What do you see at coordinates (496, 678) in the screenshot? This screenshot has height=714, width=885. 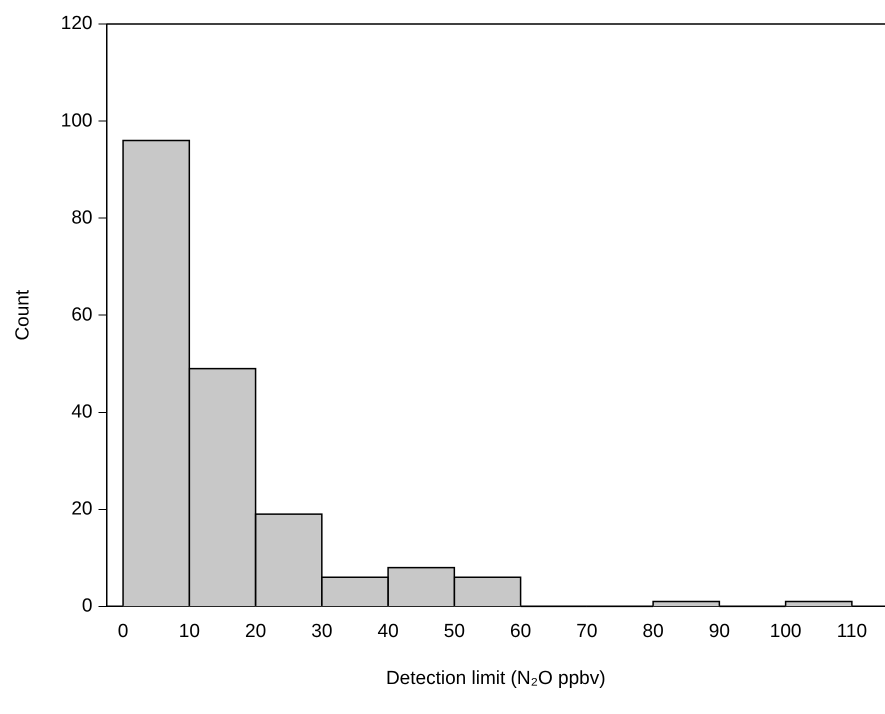 I see `x-axis-title: Detection limit (N₂O ppbv)` at bounding box center [496, 678].